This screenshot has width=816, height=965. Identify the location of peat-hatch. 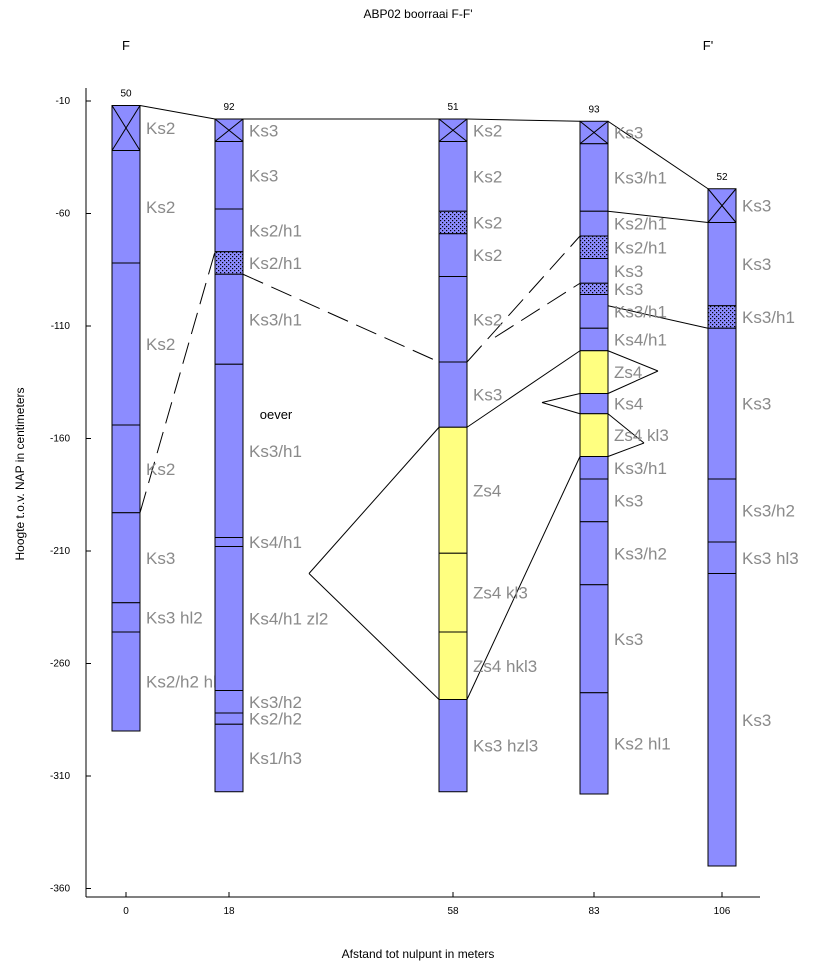
(722, 205).